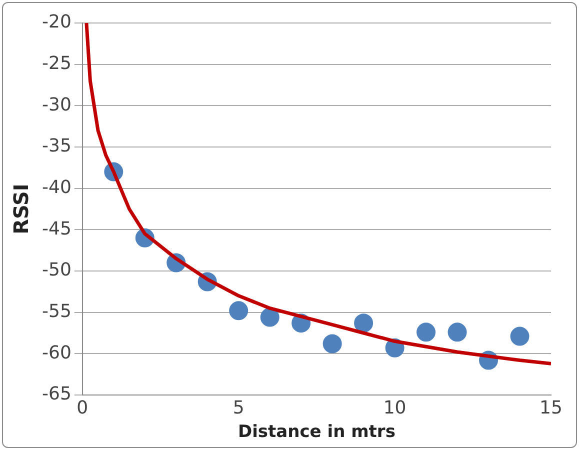 The height and width of the screenshot is (450, 579). Describe the element at coordinates (57, 187) in the screenshot. I see `y-tick-label: -40` at that location.